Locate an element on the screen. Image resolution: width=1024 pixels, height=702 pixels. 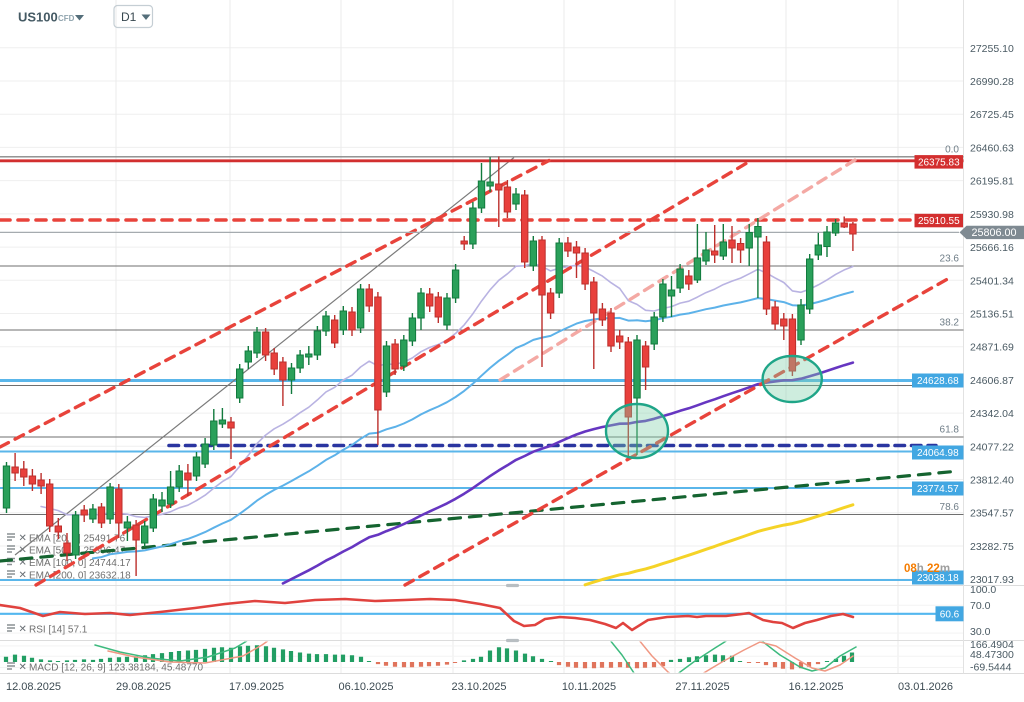
svg-text: 70.0 is located at coordinates (980, 606).